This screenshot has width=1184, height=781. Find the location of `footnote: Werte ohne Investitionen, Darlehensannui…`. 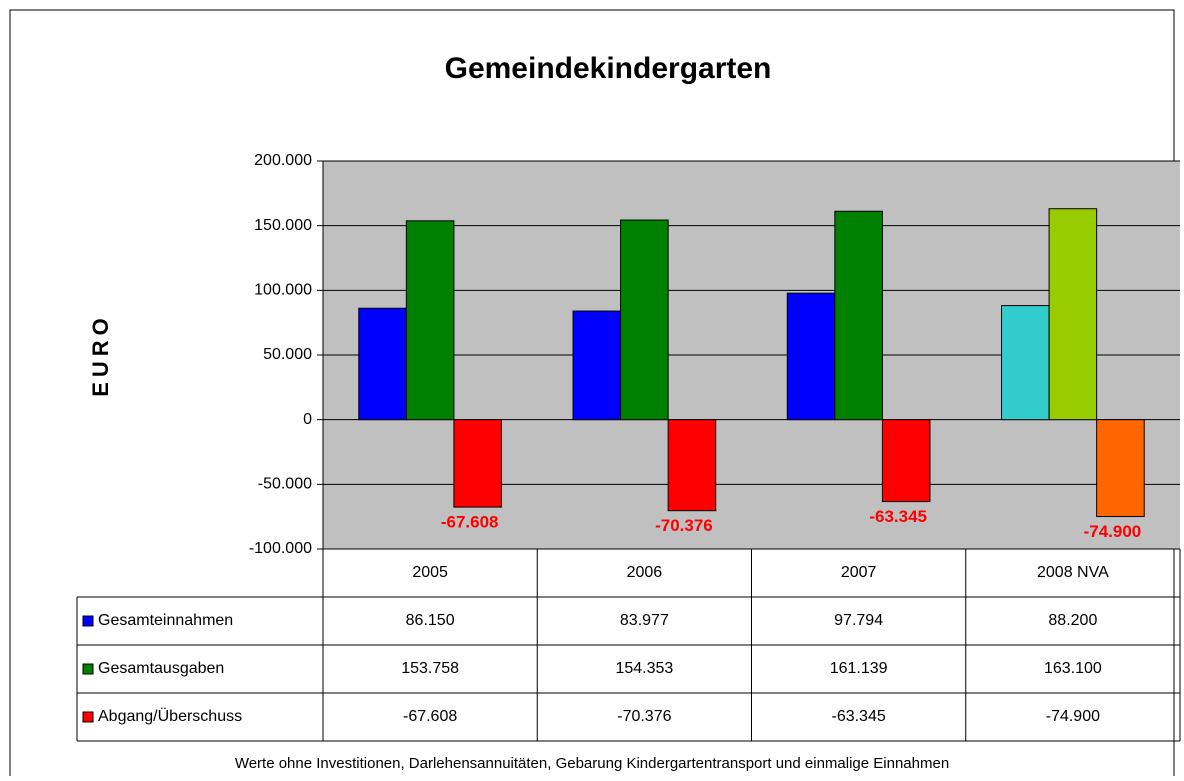

footnote: Werte ohne Investitionen, Darlehensannui… is located at coordinates (592, 763).